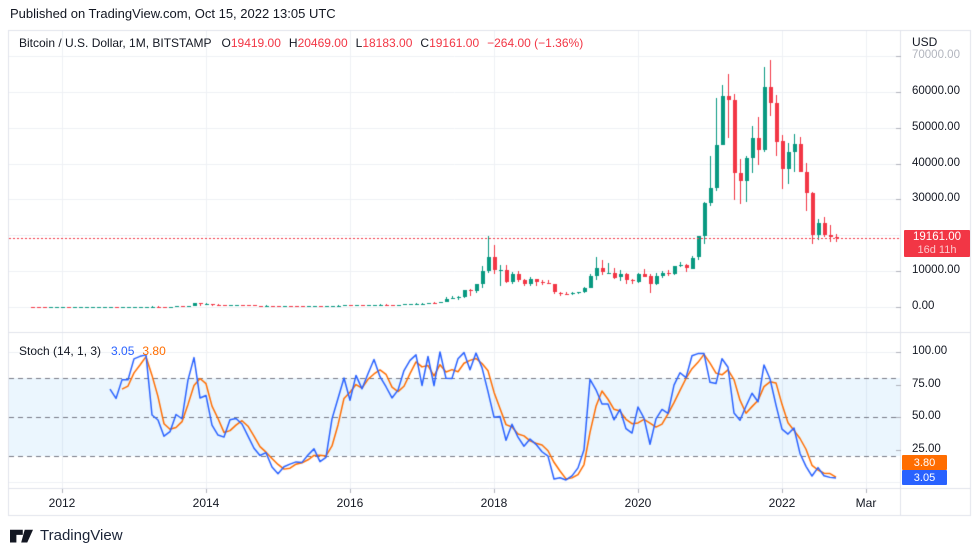 Image resolution: width=979 pixels, height=555 pixels. What do you see at coordinates (937, 249) in the screenshot?
I see `bar-countdown: 16d 11h` at bounding box center [937, 249].